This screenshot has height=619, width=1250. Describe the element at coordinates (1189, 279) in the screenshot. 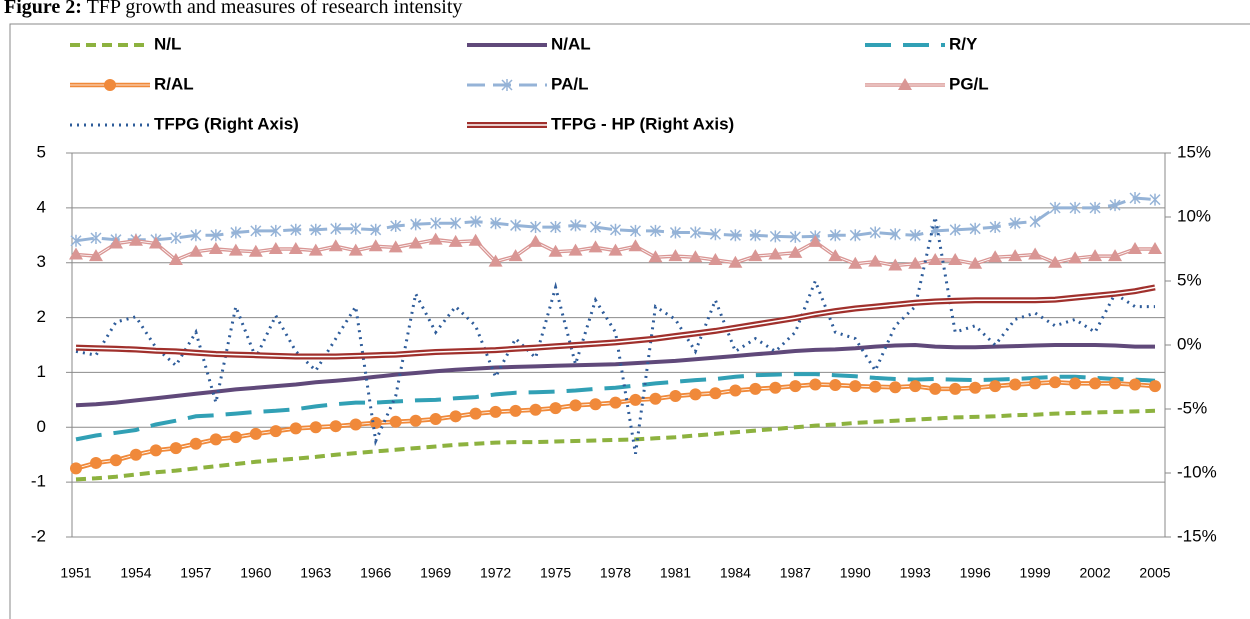

I see `y2-tick-label: 5%` at that location.